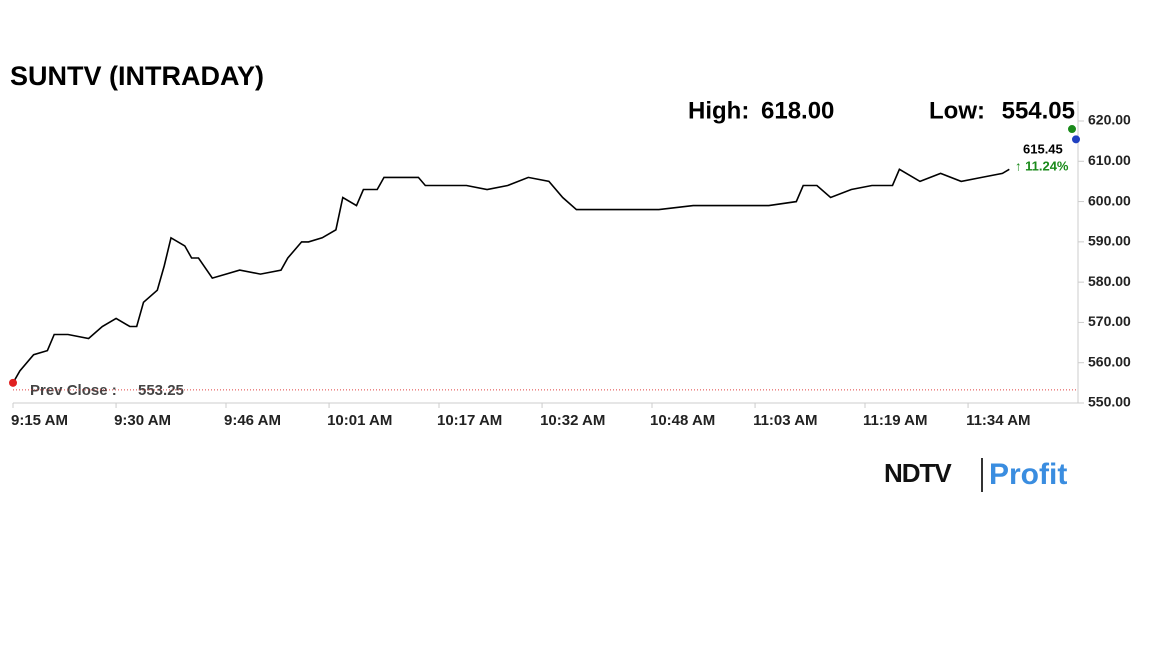  What do you see at coordinates (682, 420) in the screenshot?
I see `x-tick-label: 10:48 AM` at bounding box center [682, 420].